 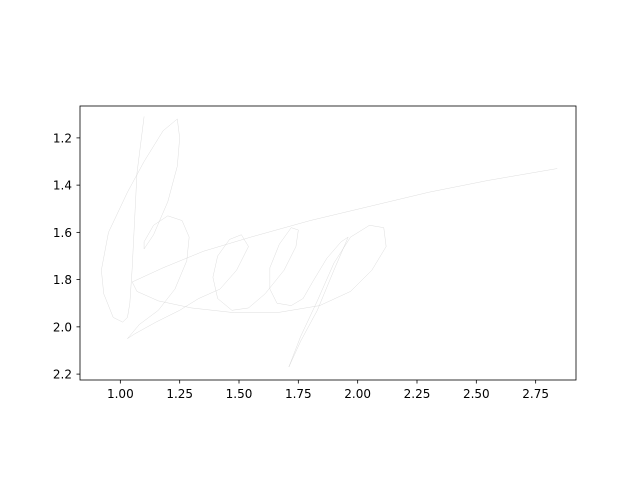 What do you see at coordinates (62, 138) in the screenshot?
I see `y-tick-label: 1.2` at bounding box center [62, 138].